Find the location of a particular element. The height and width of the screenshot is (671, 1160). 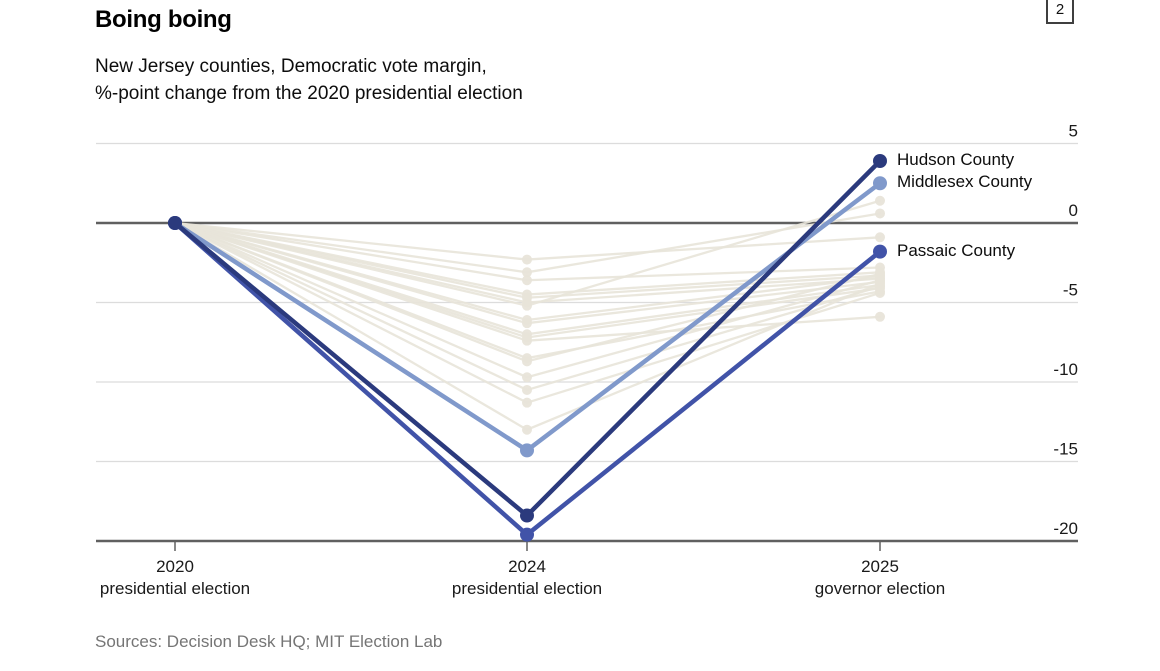

y-tick-label: -5 is located at coordinates (1070, 290).